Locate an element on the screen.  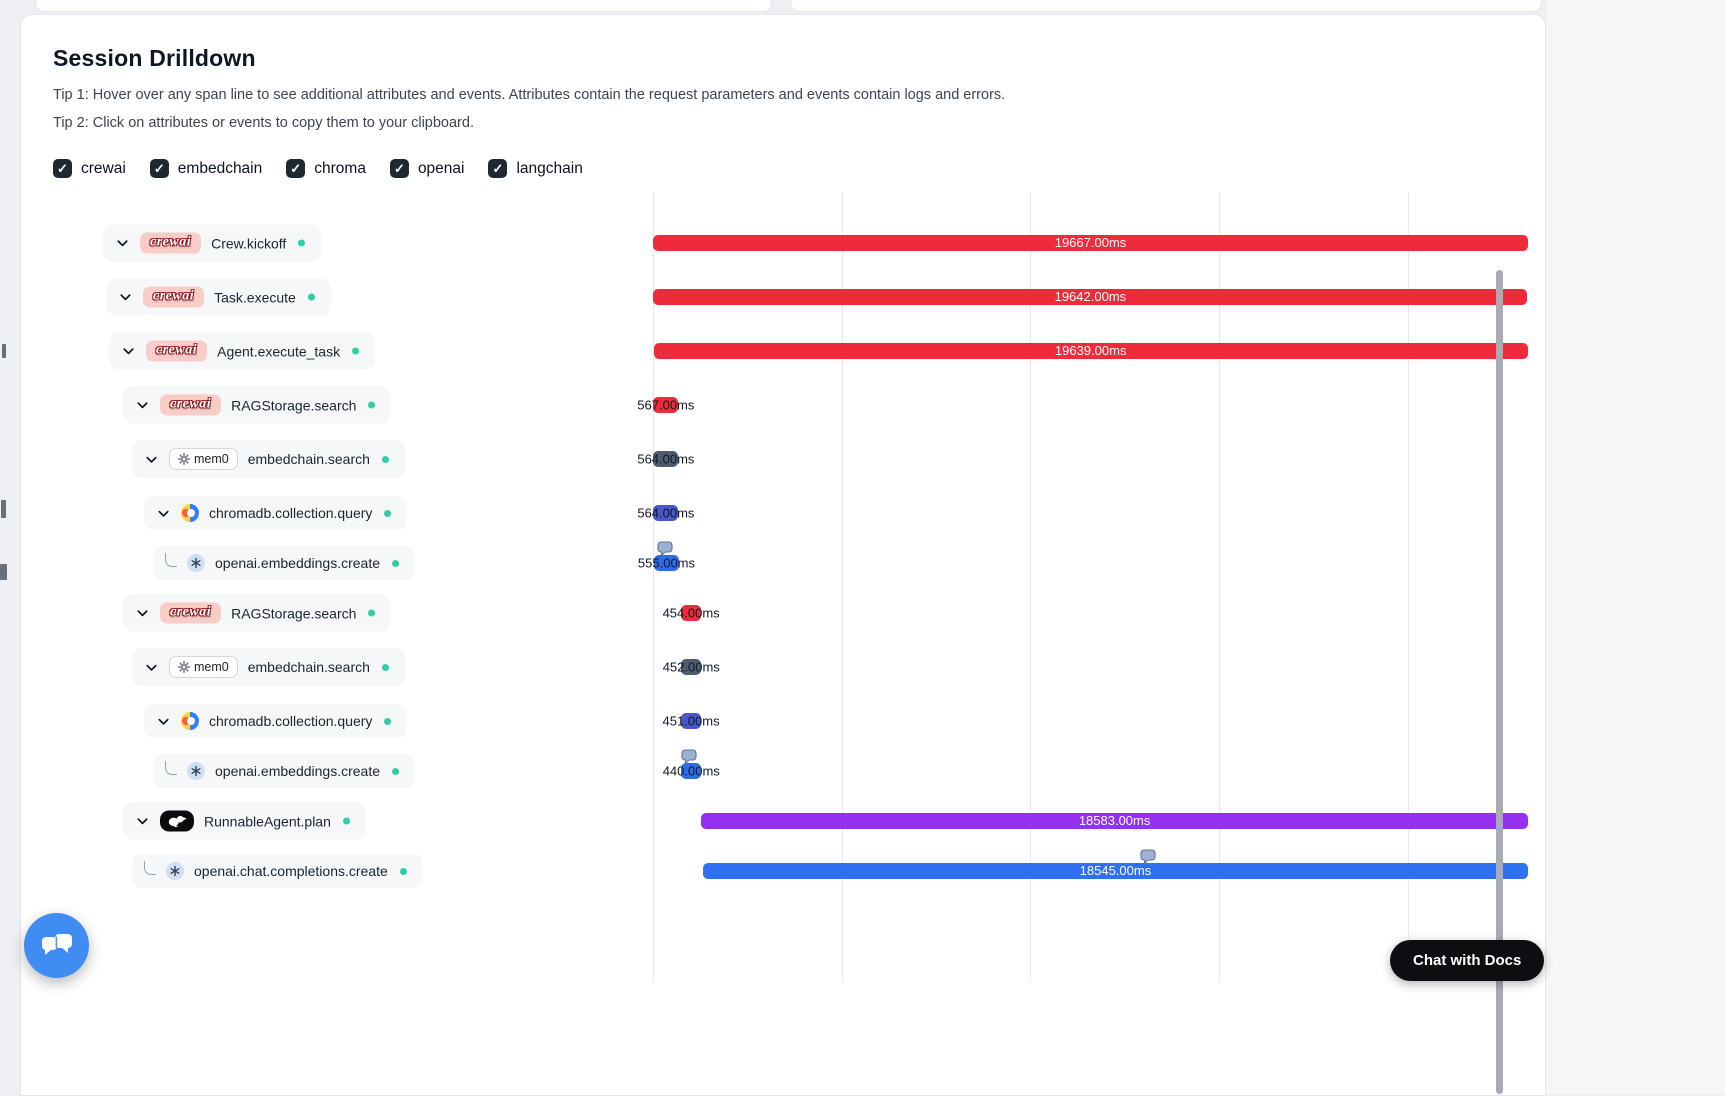
span-name: RunnableAgent.plan is located at coordinates (267, 821).